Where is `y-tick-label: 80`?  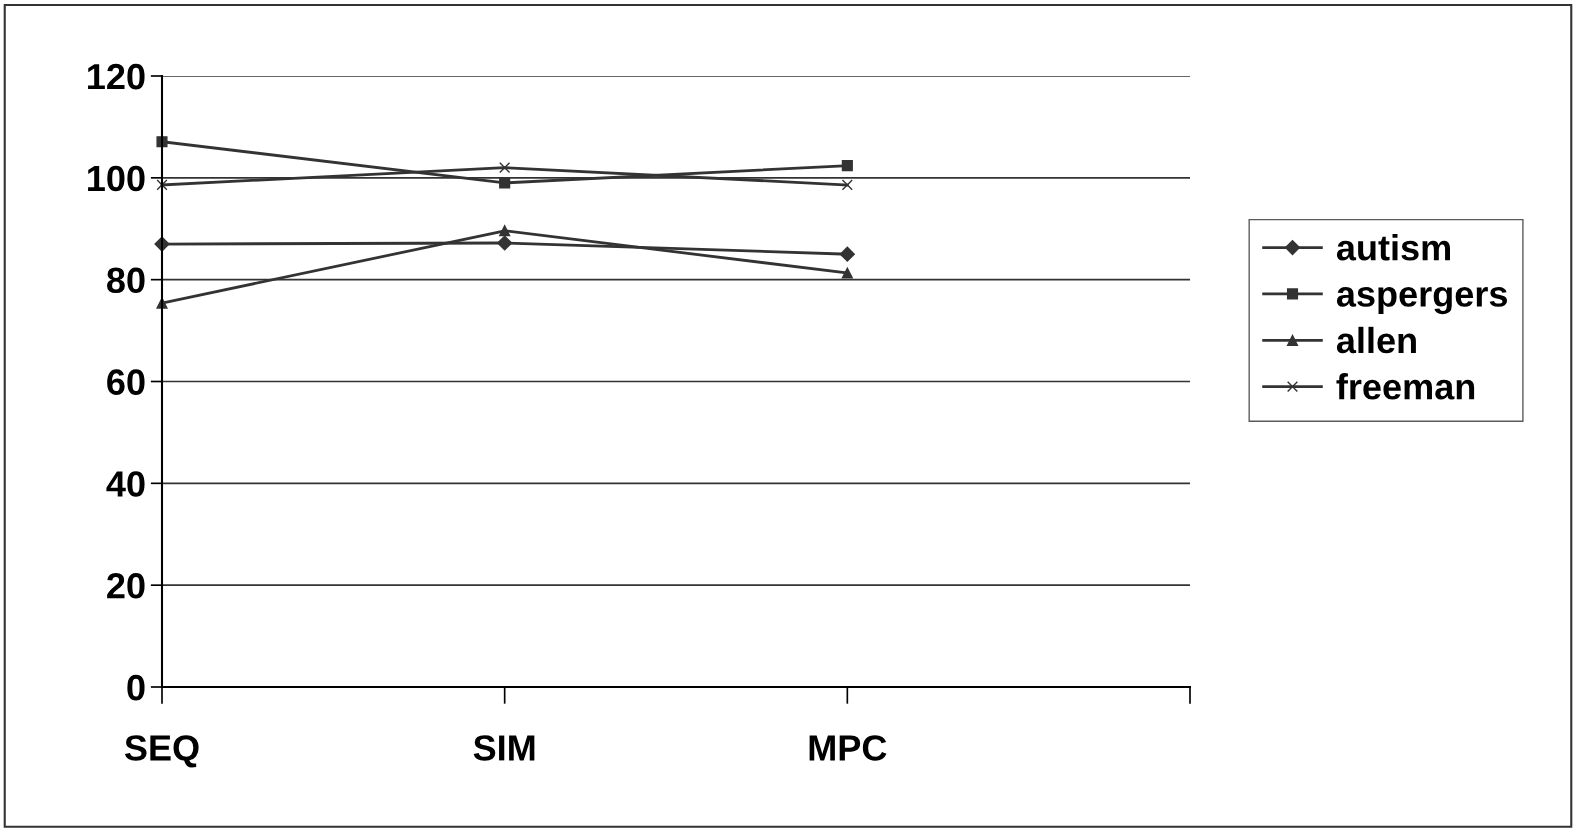
y-tick-label: 80 is located at coordinates (126, 280).